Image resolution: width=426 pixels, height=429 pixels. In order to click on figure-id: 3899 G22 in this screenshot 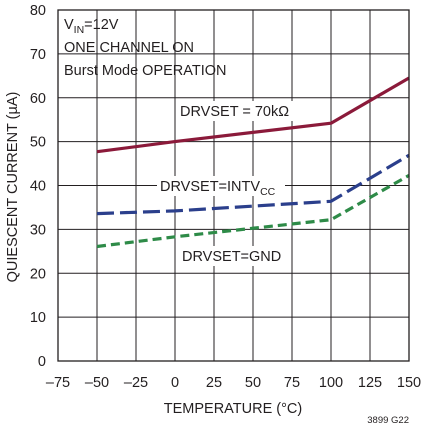, I will do `click(388, 420)`.